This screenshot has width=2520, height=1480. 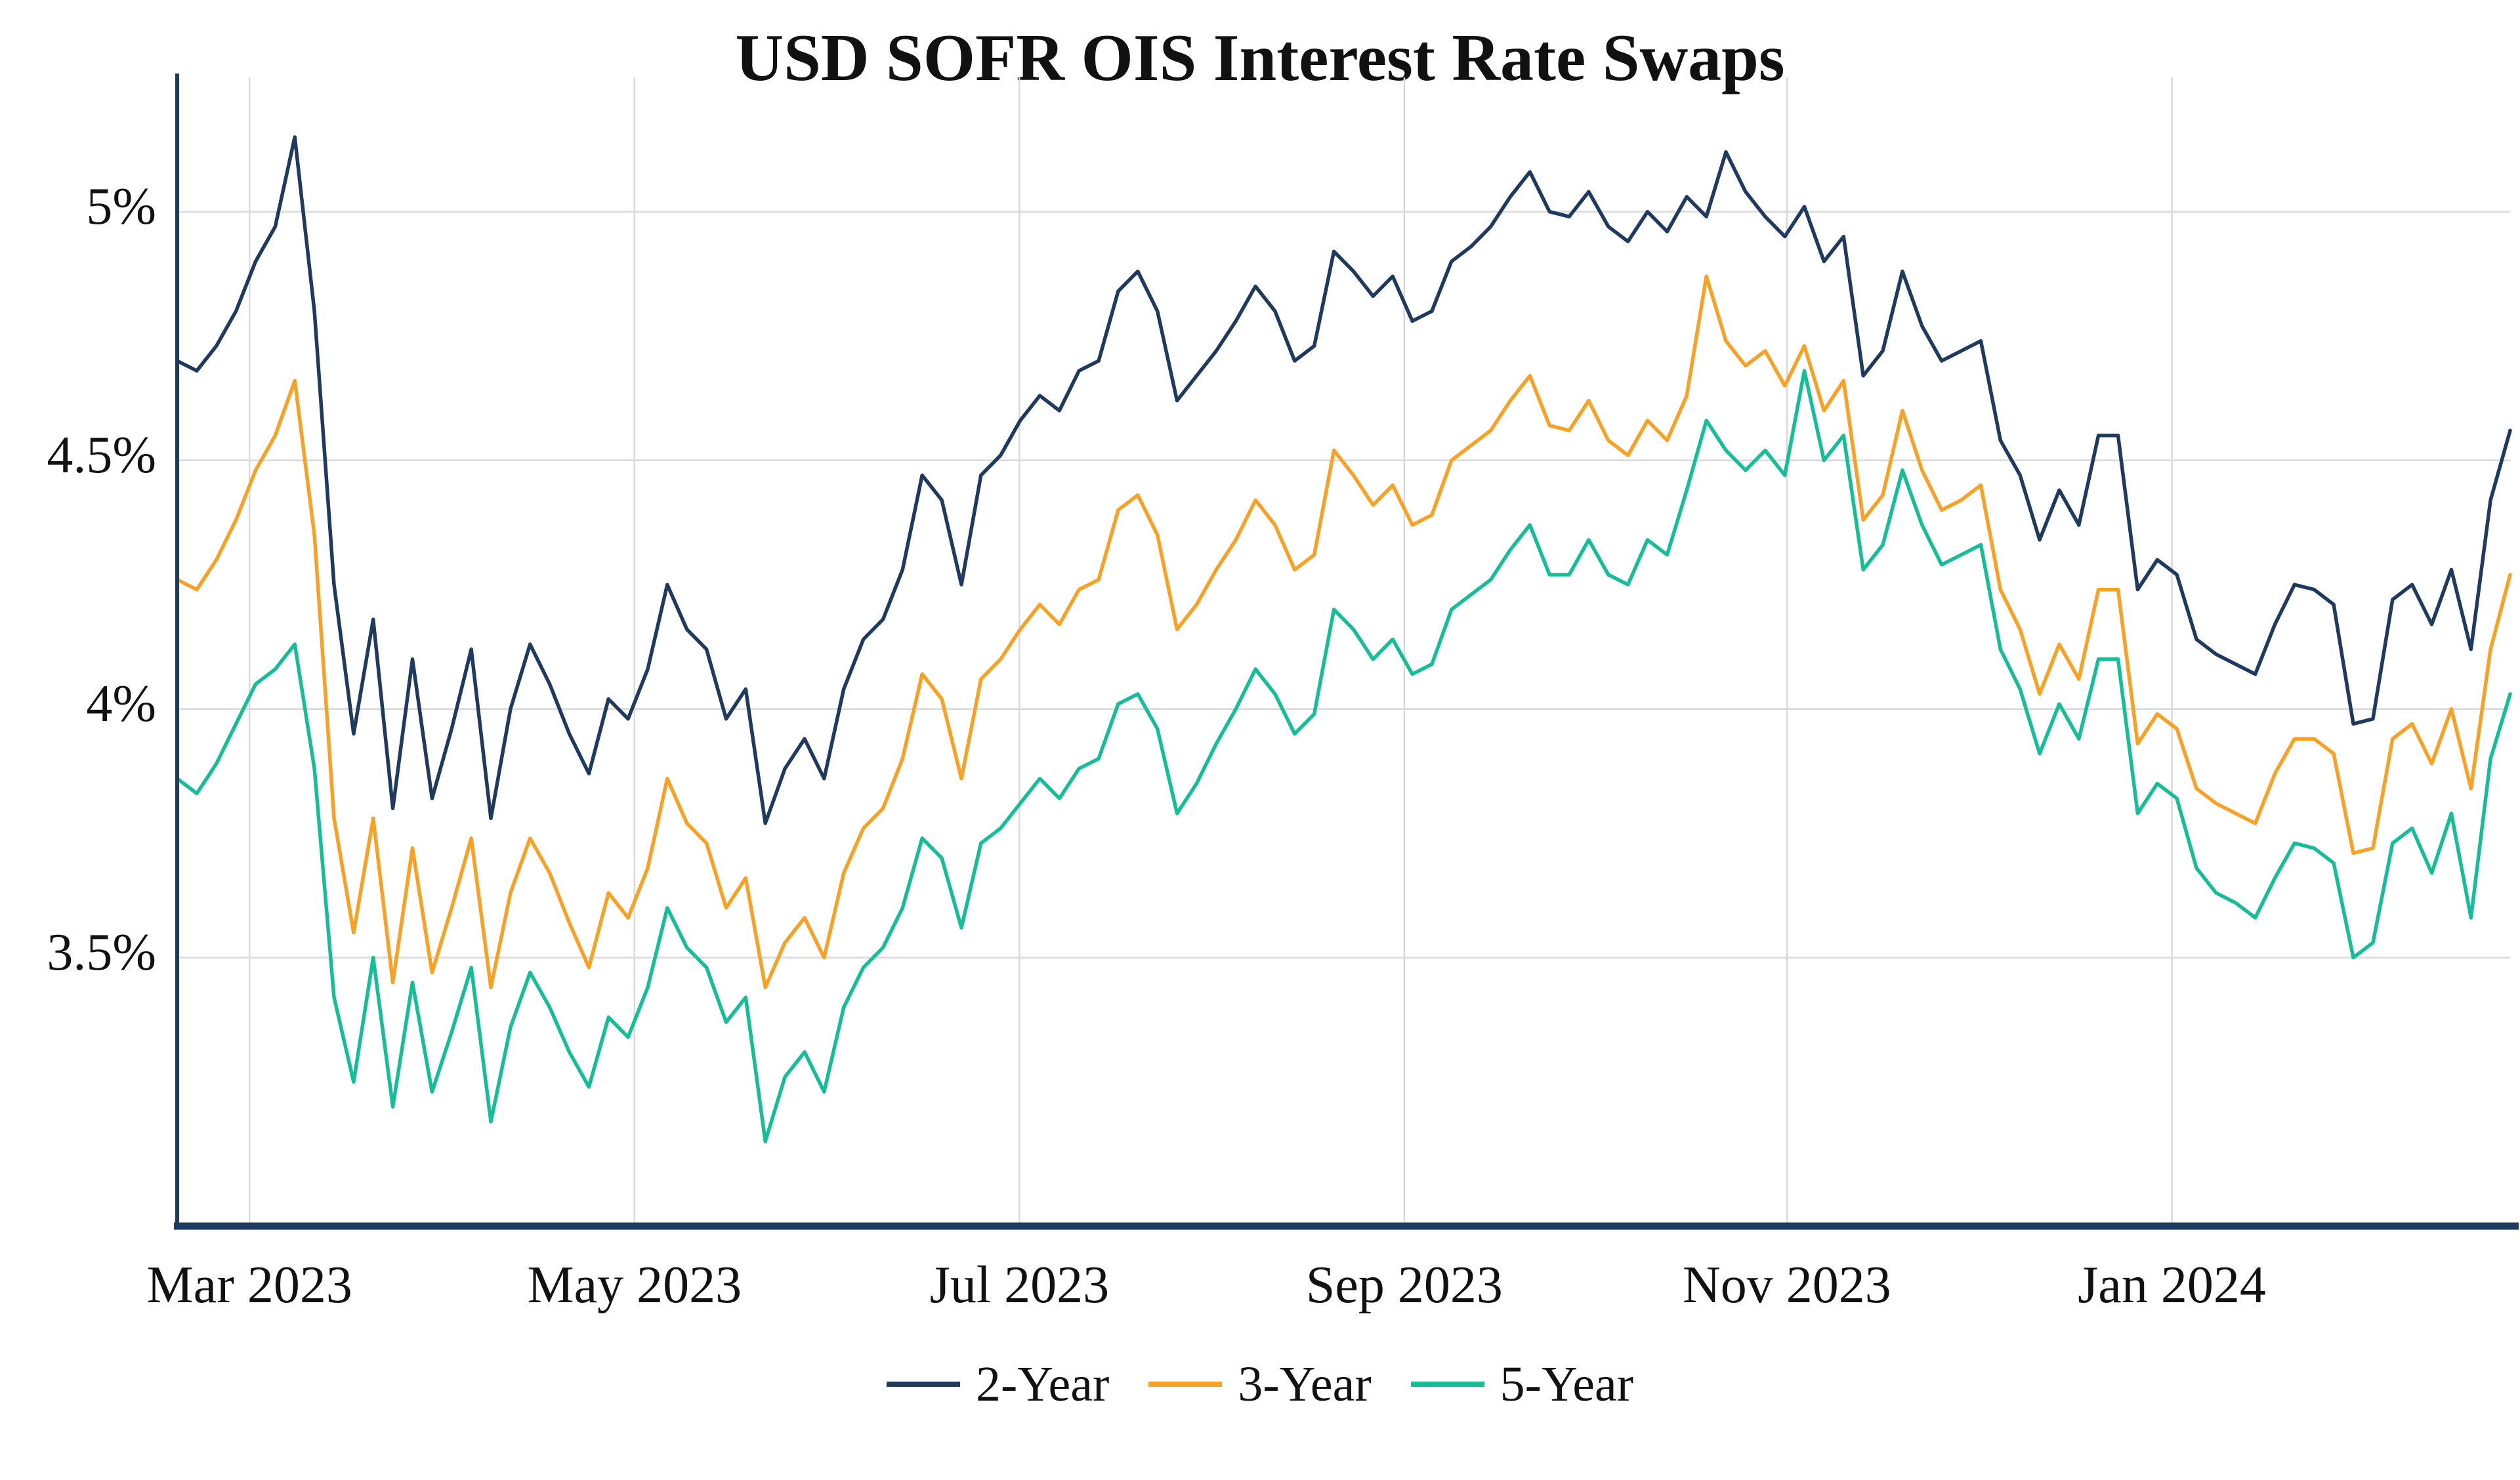 I want to click on legend-label: 3-Year, so click(x=1305, y=1384).